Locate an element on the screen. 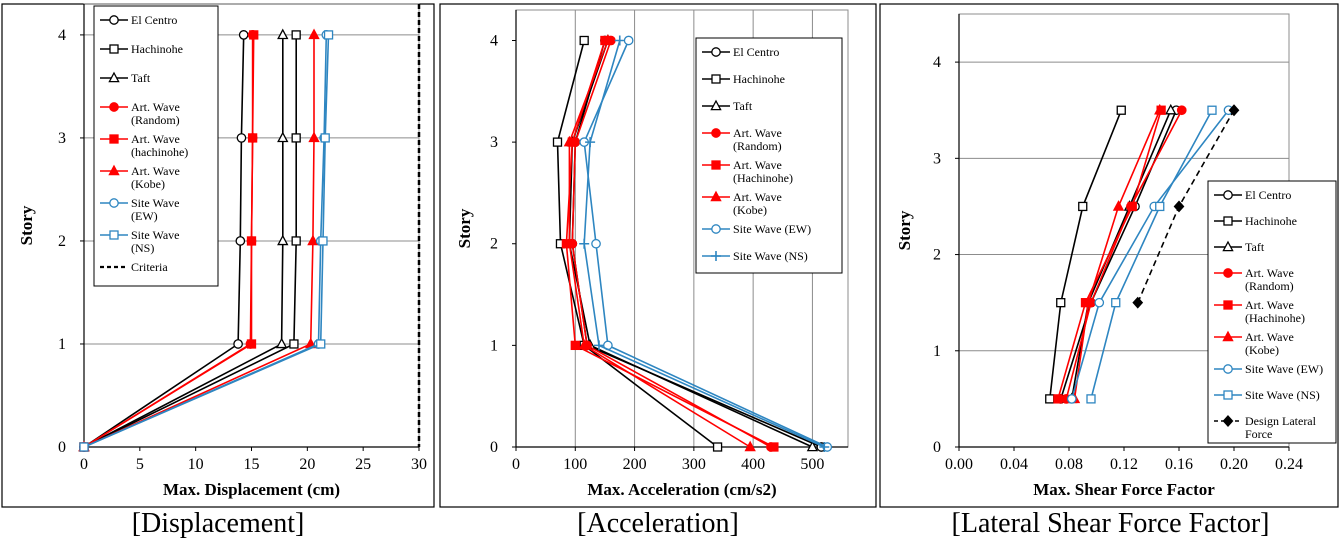 This screenshot has width=1341, height=555. y-axis-label: Story is located at coordinates (464, 228).